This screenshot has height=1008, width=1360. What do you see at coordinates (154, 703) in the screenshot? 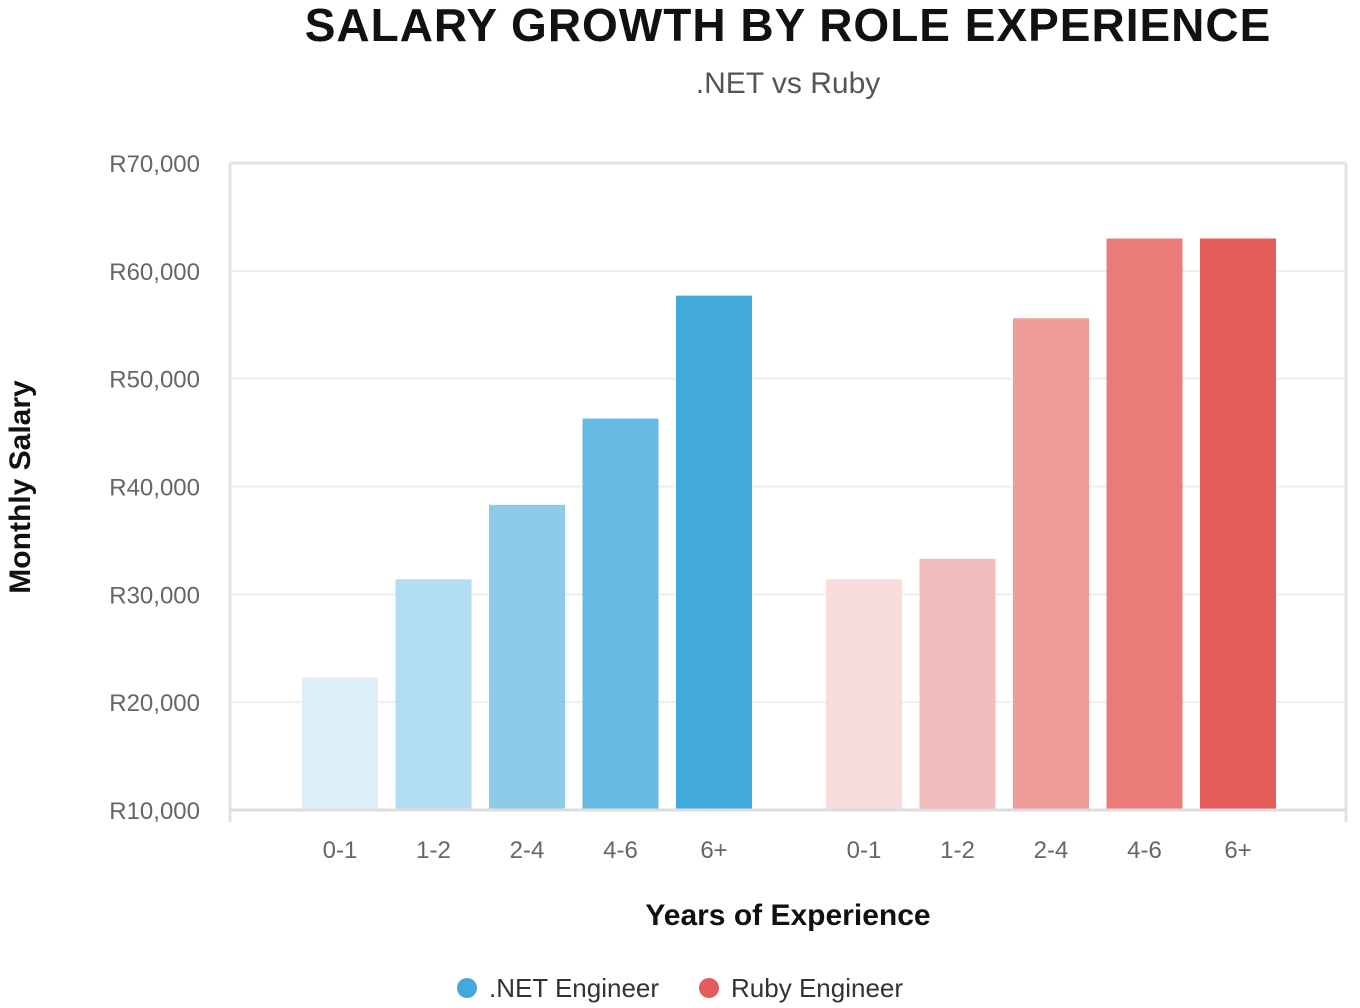
I see `y-tick-label: R20,000` at bounding box center [154, 703].